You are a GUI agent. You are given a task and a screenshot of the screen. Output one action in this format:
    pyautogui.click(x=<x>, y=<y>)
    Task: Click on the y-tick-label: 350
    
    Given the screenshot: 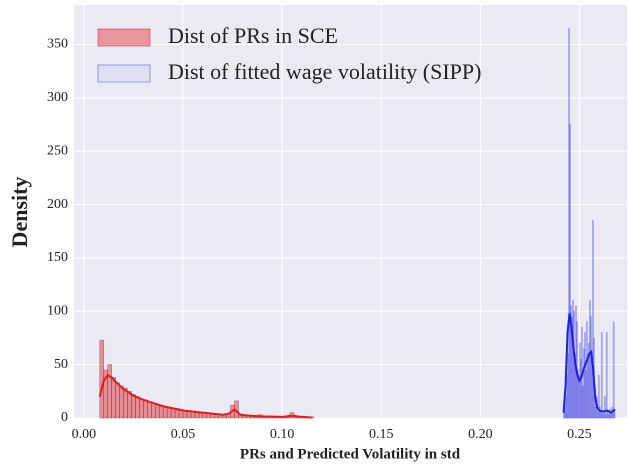 What is the action you would take?
    pyautogui.click(x=57, y=44)
    